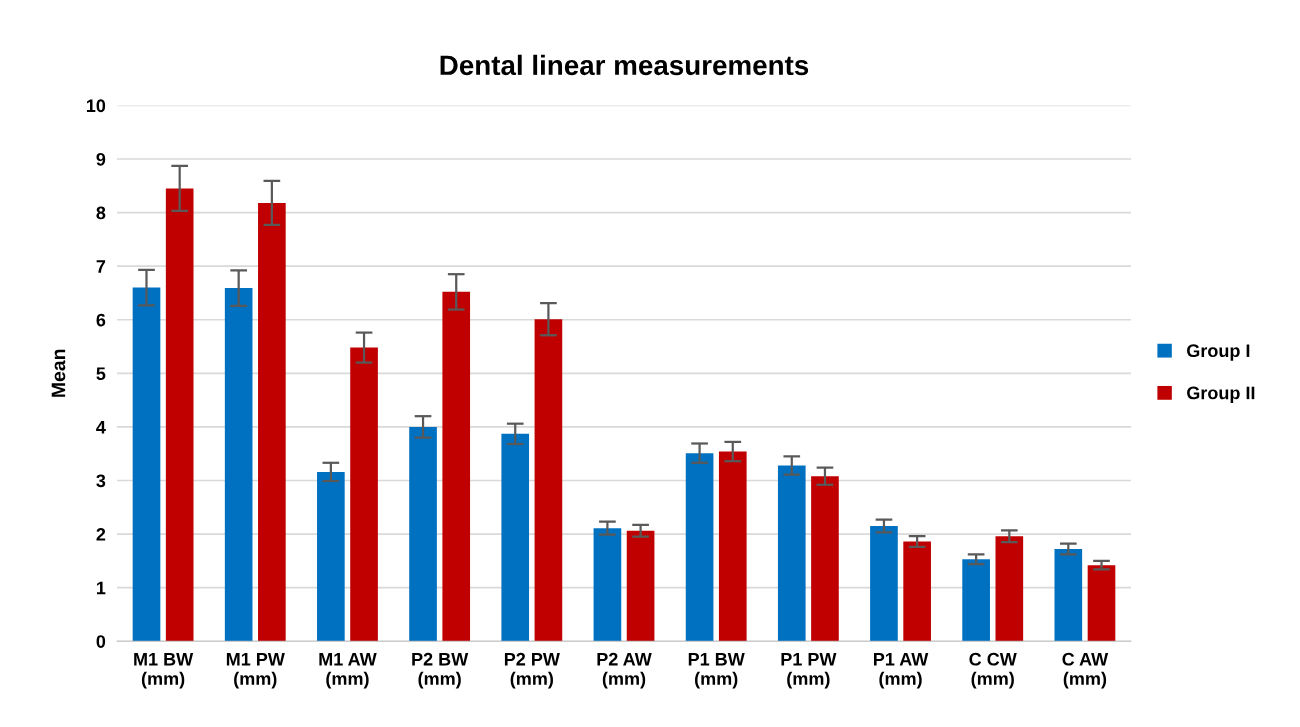 This screenshot has width=1300, height=727. Describe the element at coordinates (101, 588) in the screenshot. I see `y-tick-label: 1` at that location.